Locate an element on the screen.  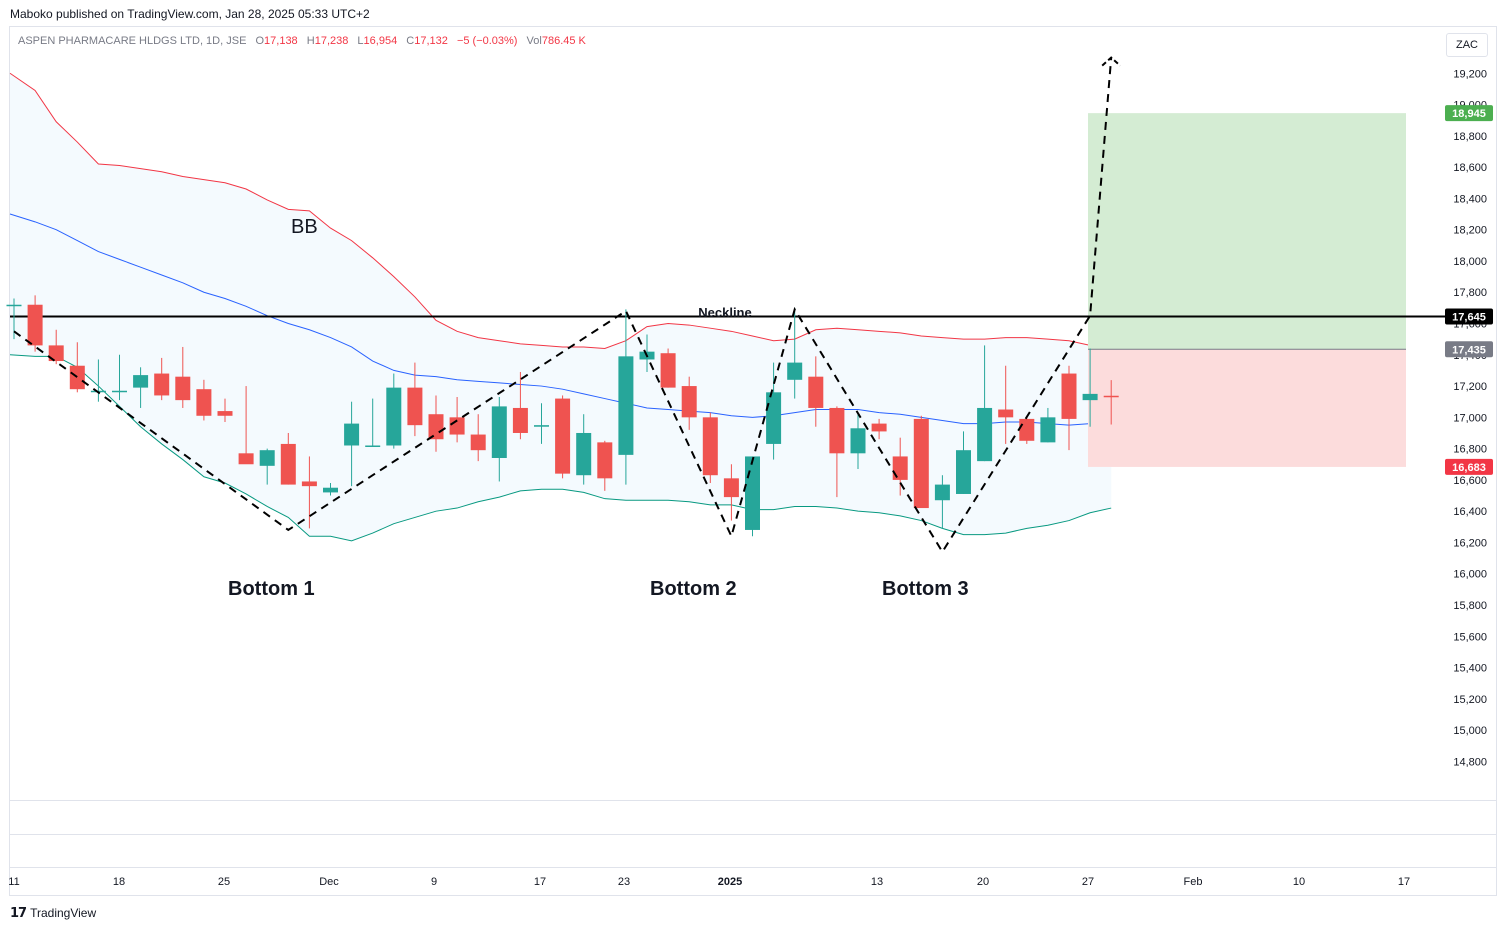
time-tick-label: 27 is located at coordinates (1088, 882).